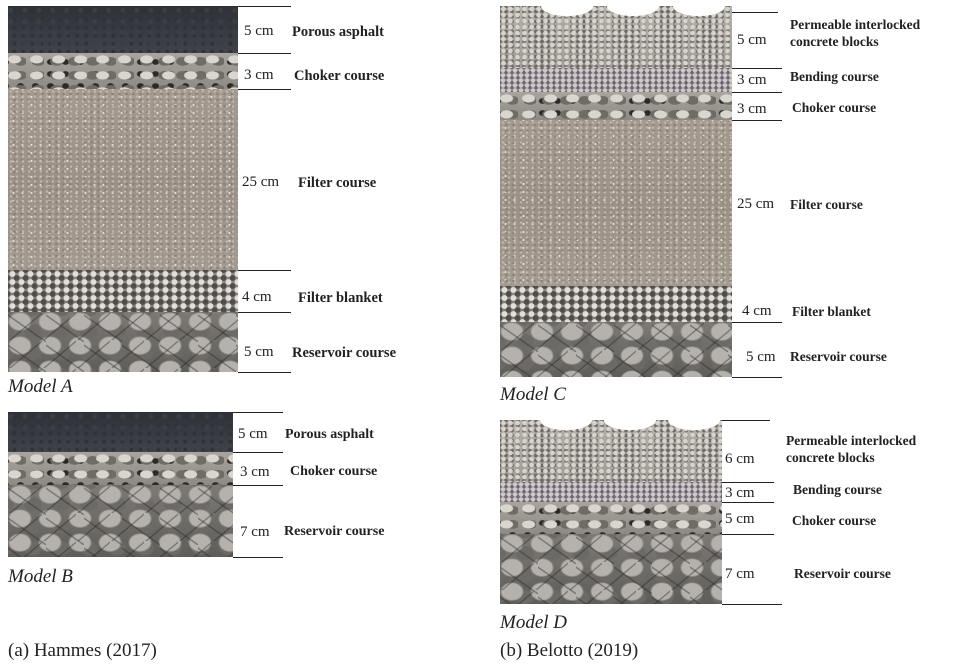 The image size is (968, 668). What do you see at coordinates (340, 298) in the screenshot?
I see `model-a-layer-label: Filter blanket` at bounding box center [340, 298].